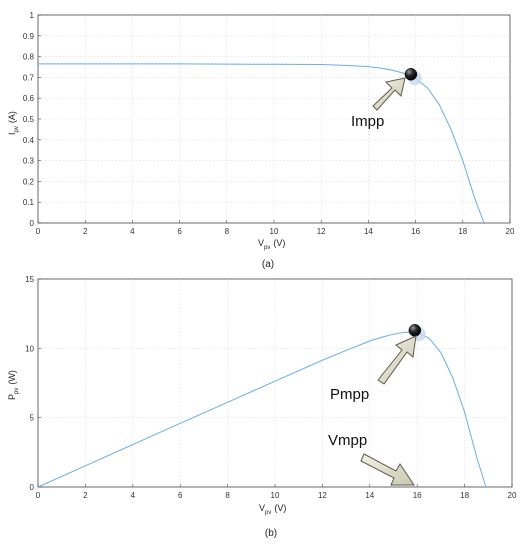 The image size is (524, 550). What do you see at coordinates (271, 244) in the screenshot?
I see `iv-x-axis-label: Vpv (V)` at bounding box center [271, 244].